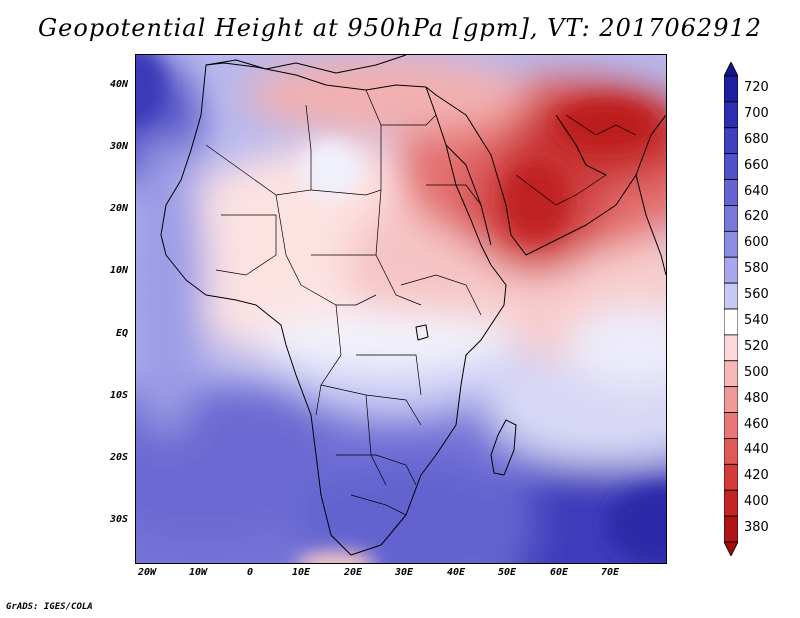 The height and width of the screenshot is (618, 800). Describe the element at coordinates (731, 548) in the screenshot. I see `colorbar-min-arrow` at that location.